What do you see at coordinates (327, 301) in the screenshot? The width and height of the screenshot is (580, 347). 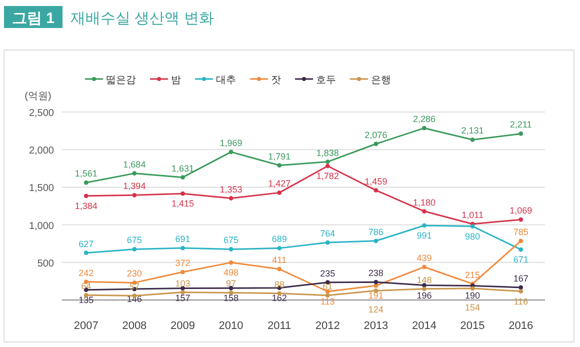 I see `data-label: 113` at bounding box center [327, 301].